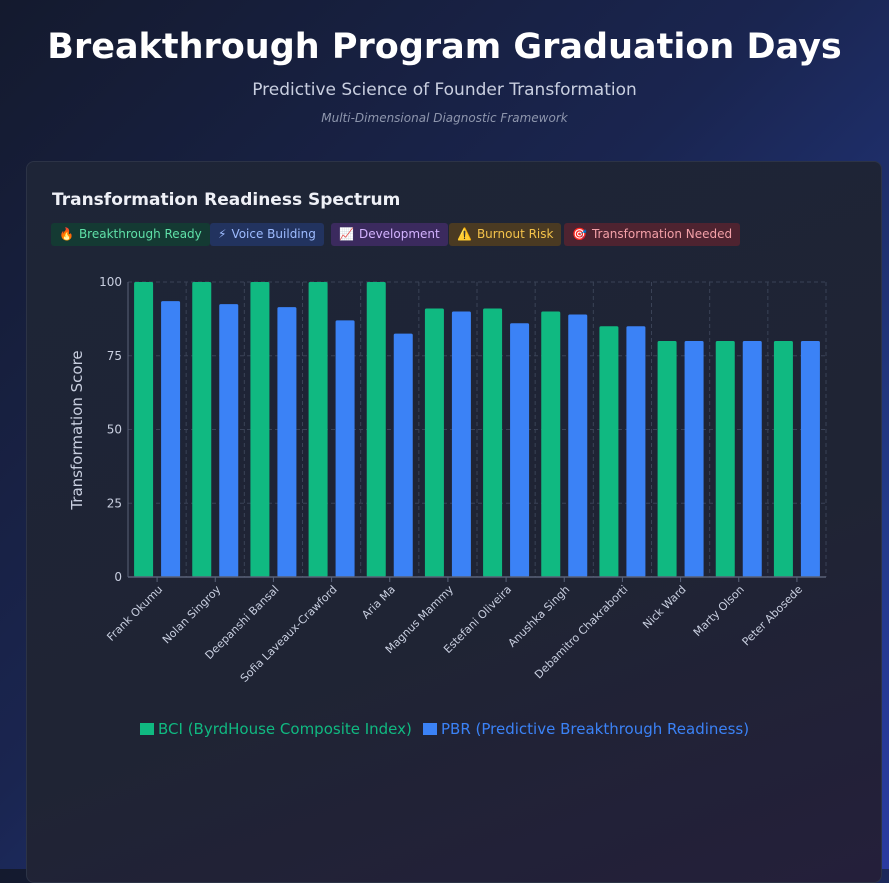  I want to click on badge-burnout-risk: ⚠️ Burnout Risk, so click(505, 234).